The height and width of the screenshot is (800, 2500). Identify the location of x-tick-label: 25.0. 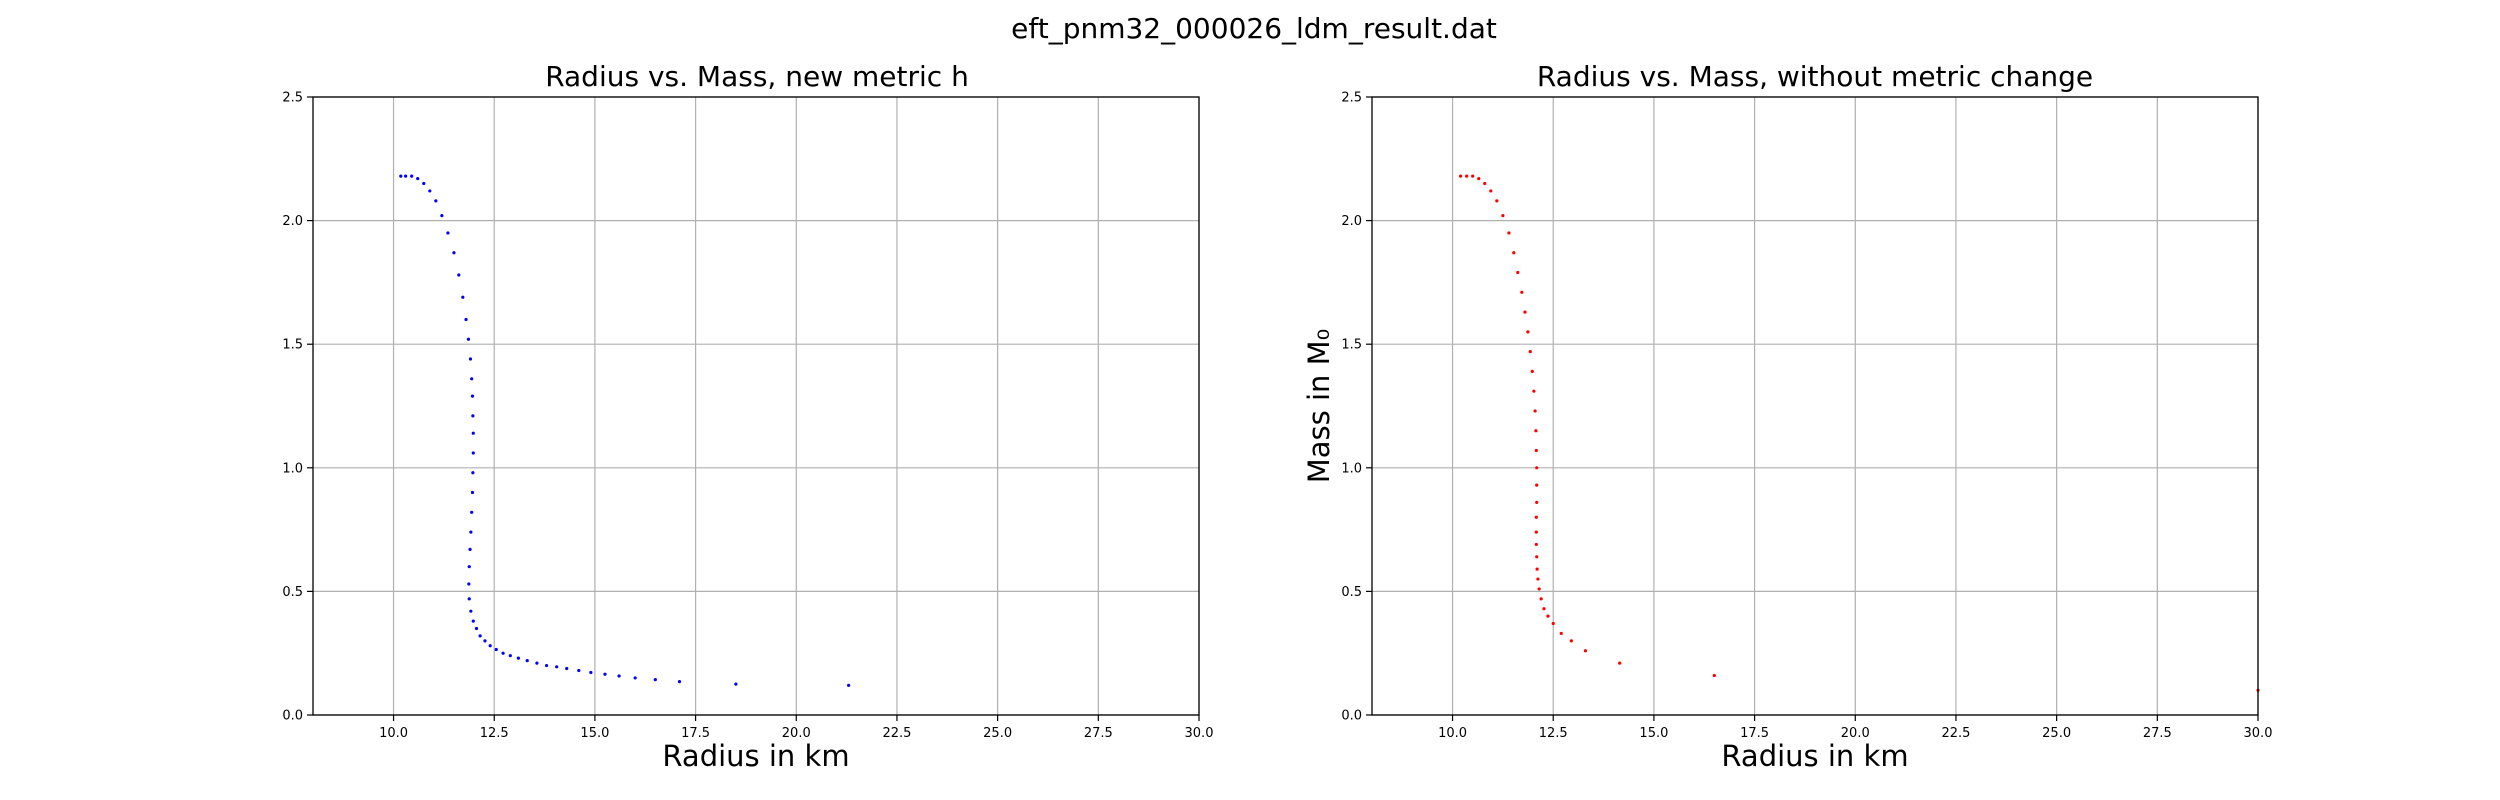
(2056, 733).